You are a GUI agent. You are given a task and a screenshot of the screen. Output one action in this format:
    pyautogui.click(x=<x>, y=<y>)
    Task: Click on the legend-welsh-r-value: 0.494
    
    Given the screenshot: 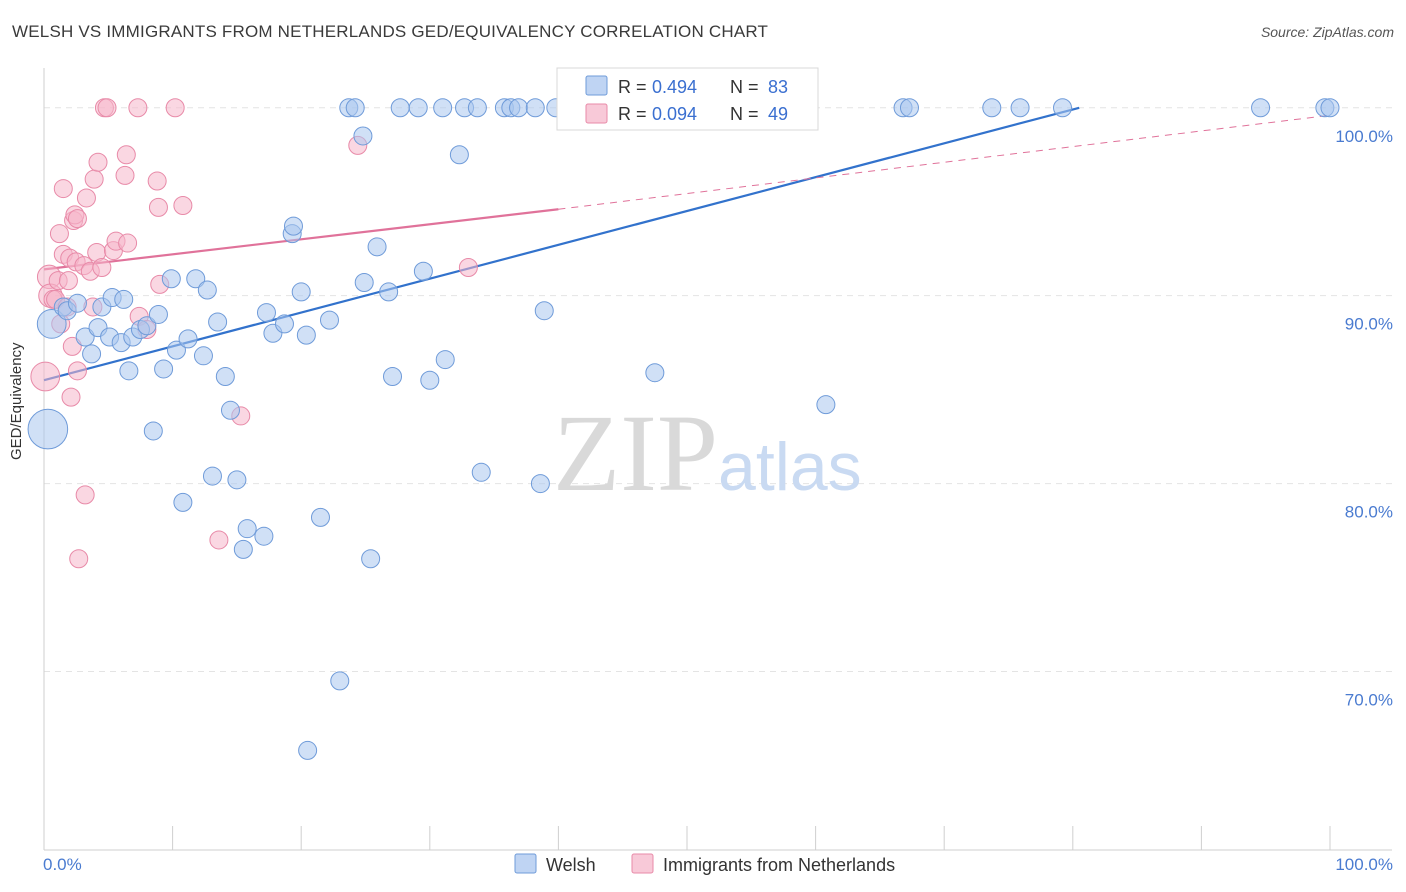 What is the action you would take?
    pyautogui.click(x=674, y=87)
    